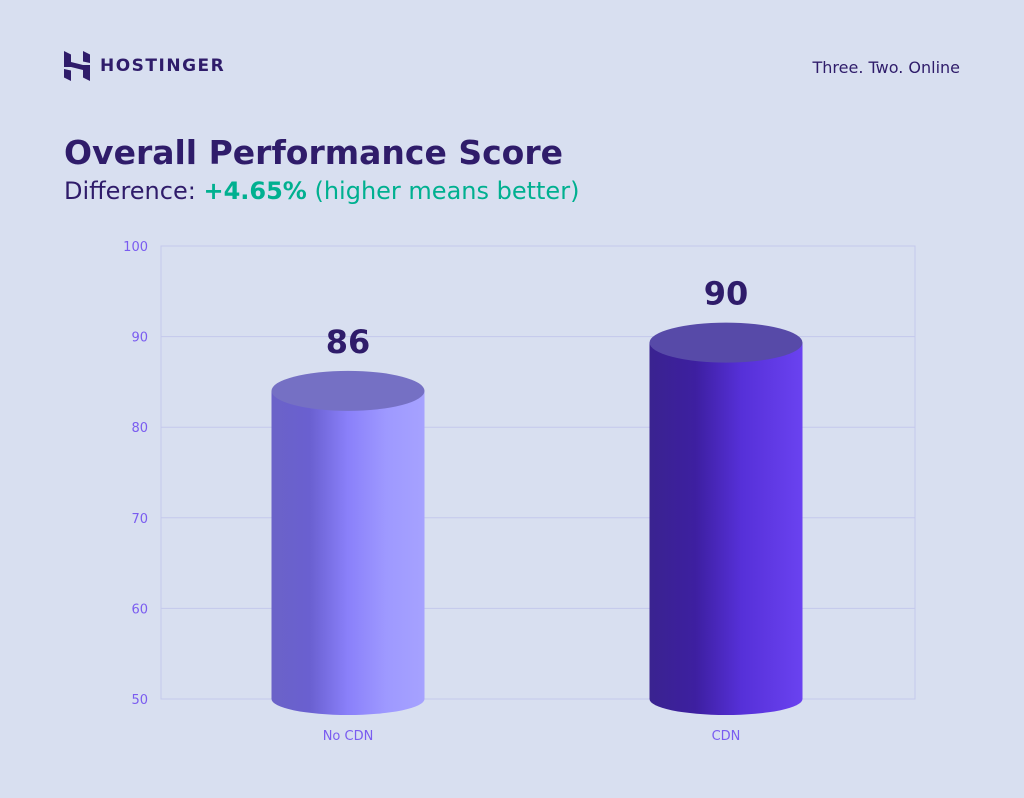 Image resolution: width=1024 pixels, height=798 pixels. I want to click on y-tick-label: 60, so click(139, 609).